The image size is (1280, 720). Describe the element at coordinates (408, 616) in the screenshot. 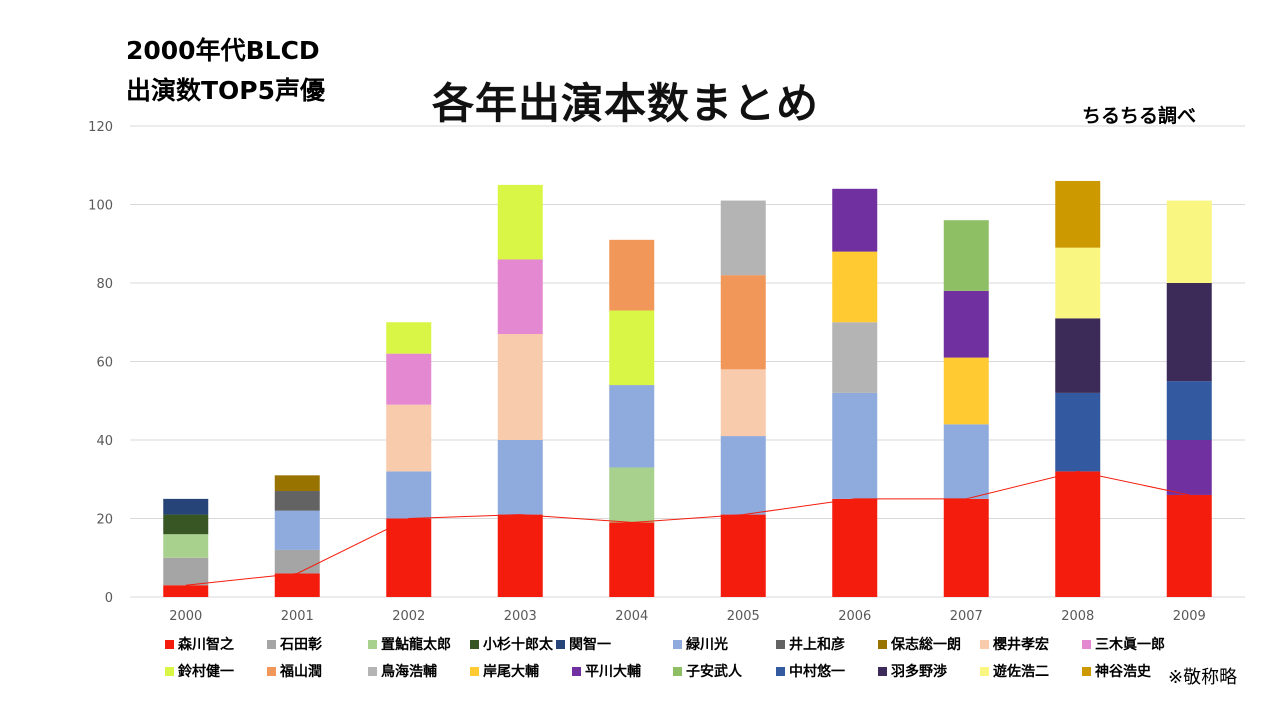

I see `x-tick-label: 2002` at that location.